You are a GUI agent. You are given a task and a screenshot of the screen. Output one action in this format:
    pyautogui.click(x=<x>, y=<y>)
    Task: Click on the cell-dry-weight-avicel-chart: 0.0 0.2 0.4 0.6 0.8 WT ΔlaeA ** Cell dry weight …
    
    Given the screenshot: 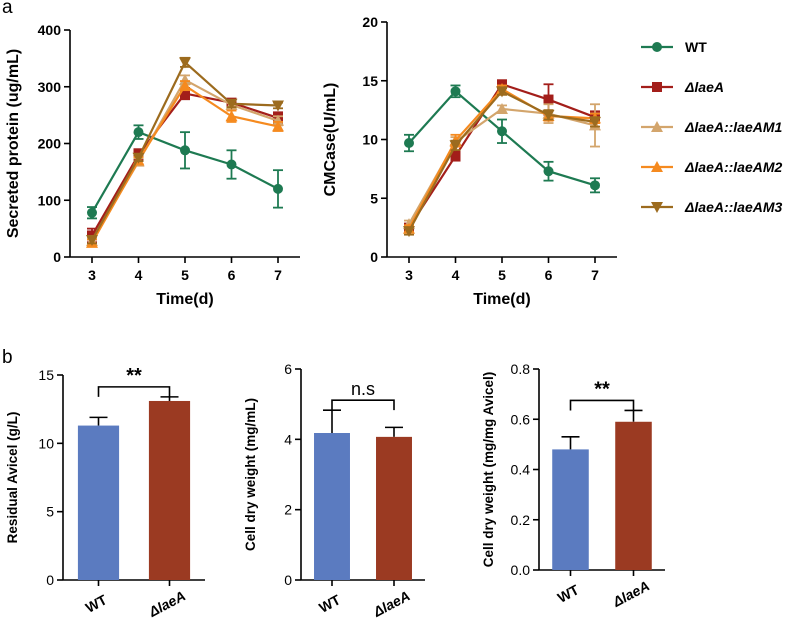 What is the action you would take?
    pyautogui.click(x=573, y=485)
    